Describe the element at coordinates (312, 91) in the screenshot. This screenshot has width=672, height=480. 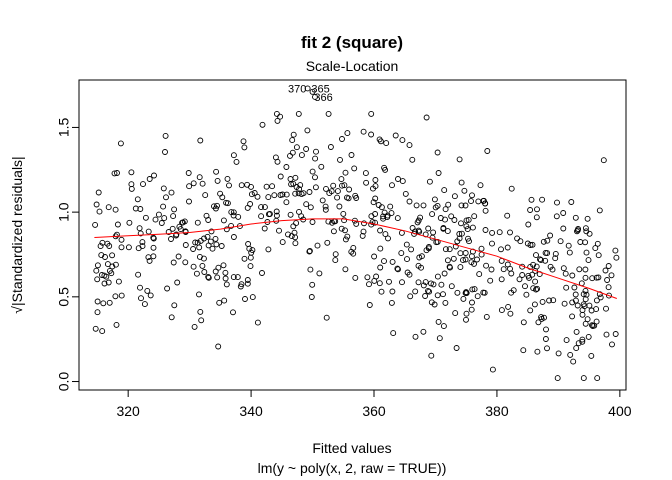
I see `highlighted-point` at that location.